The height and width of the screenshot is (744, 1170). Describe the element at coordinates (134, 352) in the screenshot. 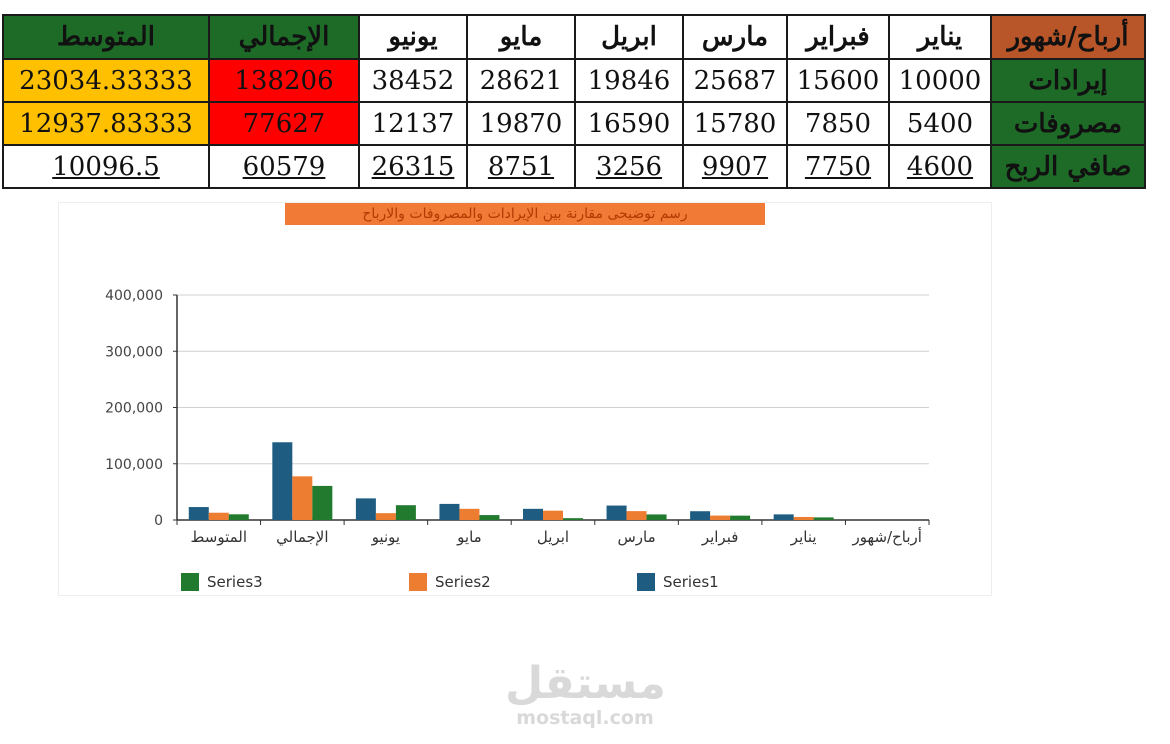

I see `y-tick-label: 300,000` at that location.